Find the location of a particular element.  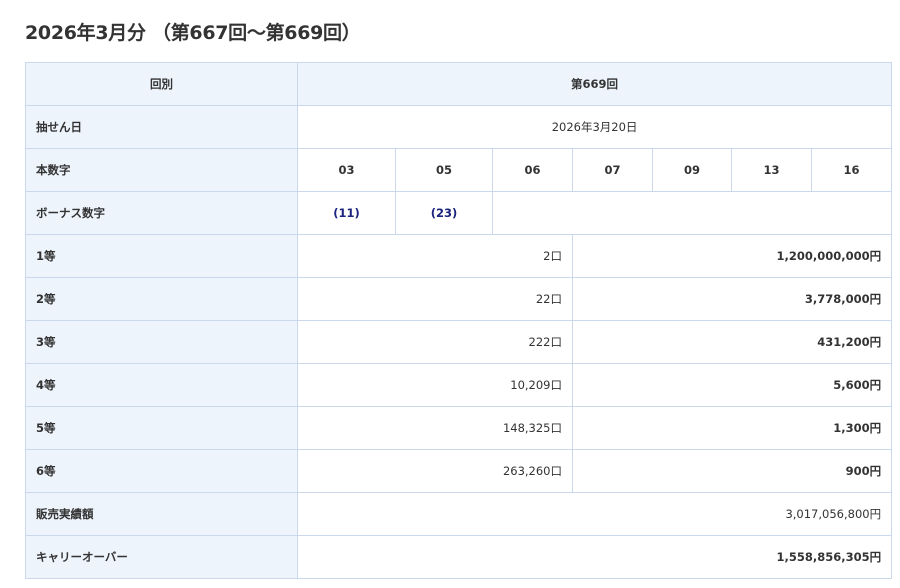

prize-label: 5等 is located at coordinates (161, 428).